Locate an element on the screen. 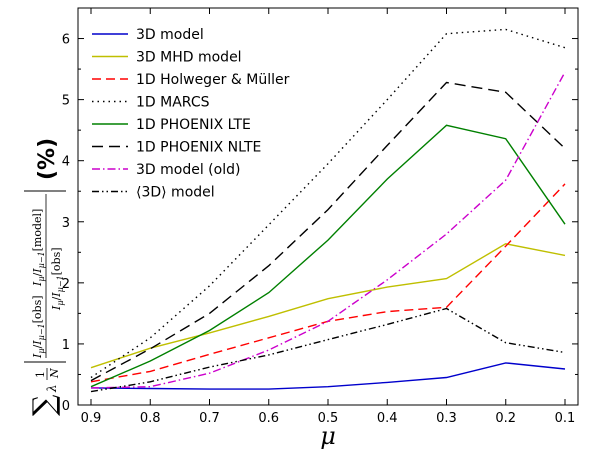 This screenshot has width=600, height=450. x-tick-label-6: 0.3 is located at coordinates (446, 418).